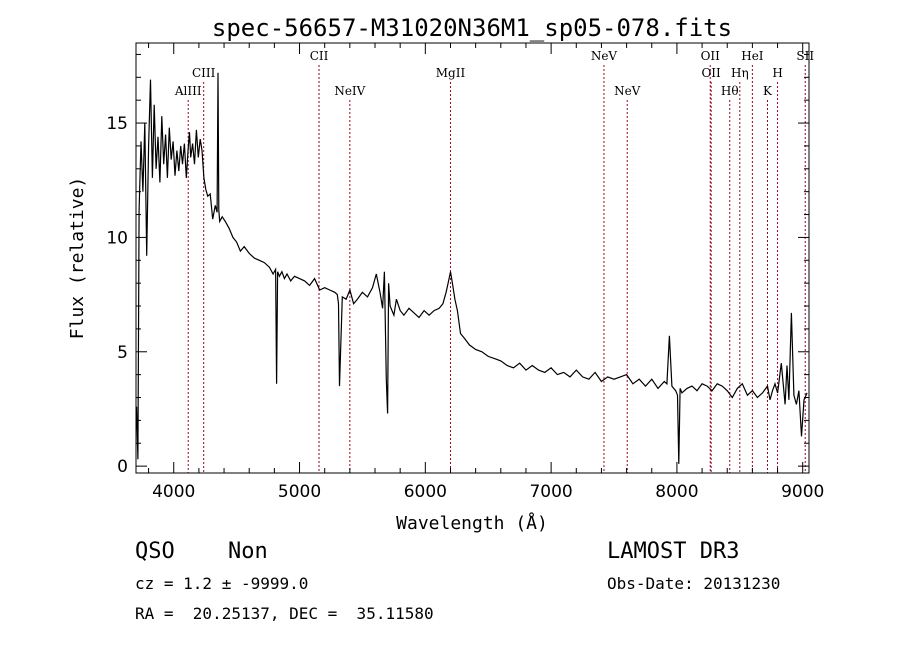 The height and width of the screenshot is (649, 900). I want to click on survey-label: LAMOST DR3, so click(673, 551).